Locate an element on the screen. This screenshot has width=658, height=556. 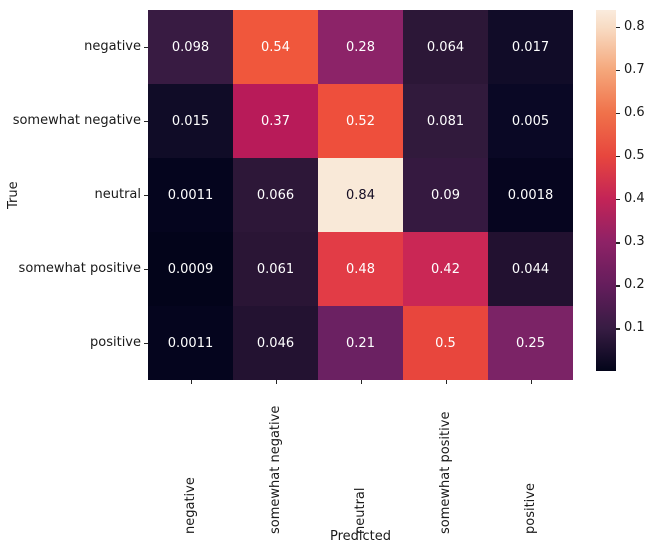
y-tick-label: somewhat negative is located at coordinates (76, 120).